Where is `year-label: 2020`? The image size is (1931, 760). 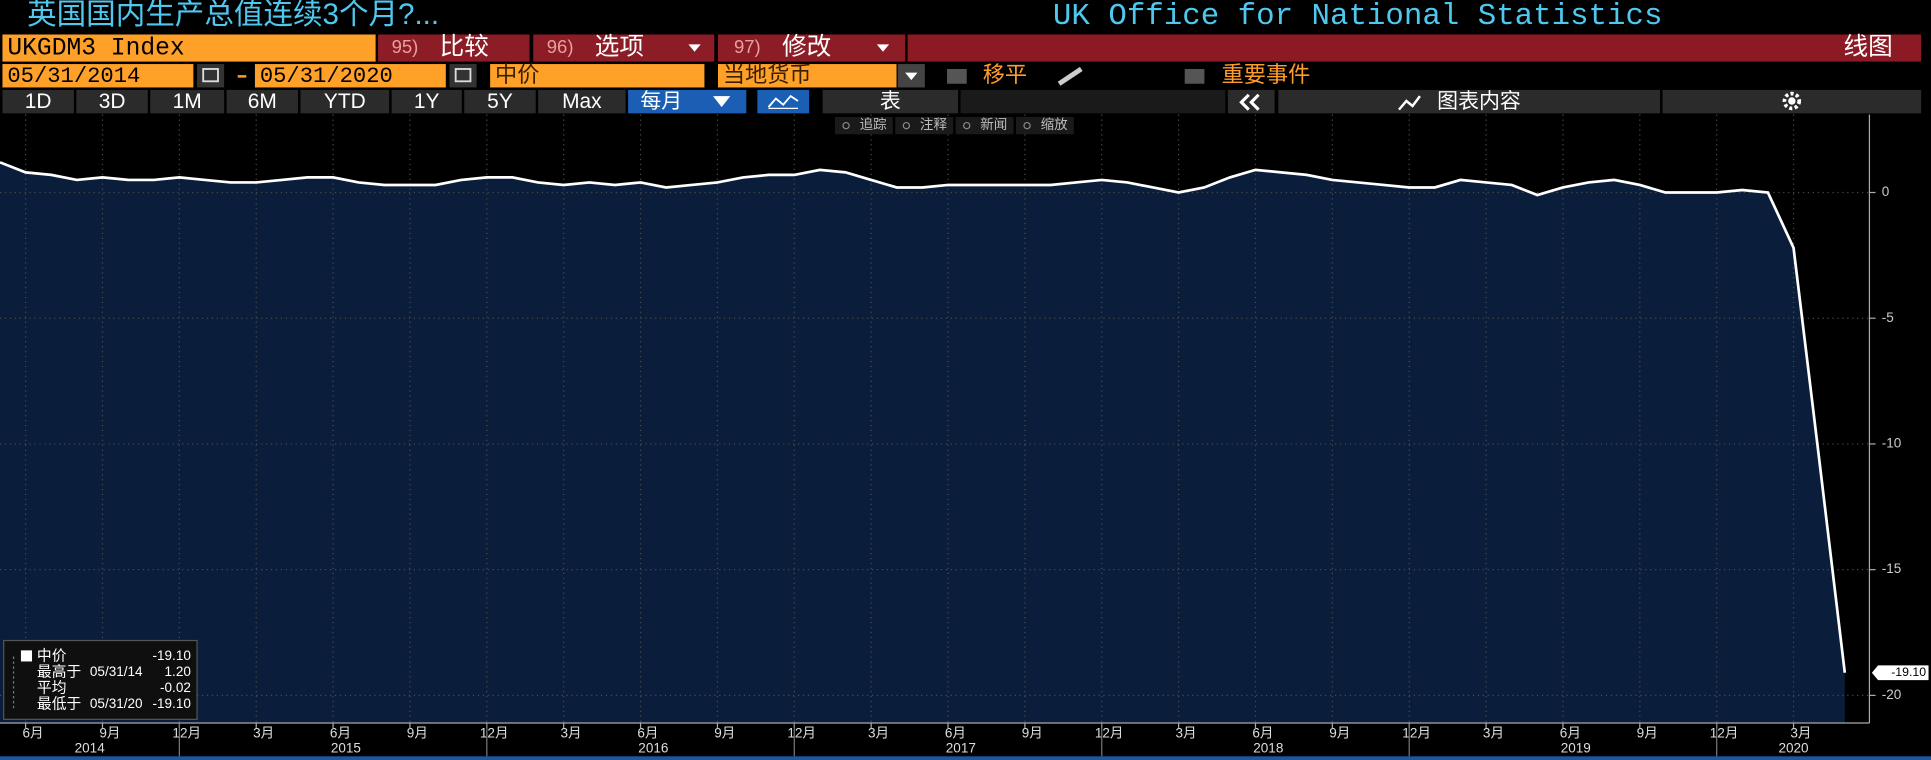
year-label: 2020 is located at coordinates (1793, 747).